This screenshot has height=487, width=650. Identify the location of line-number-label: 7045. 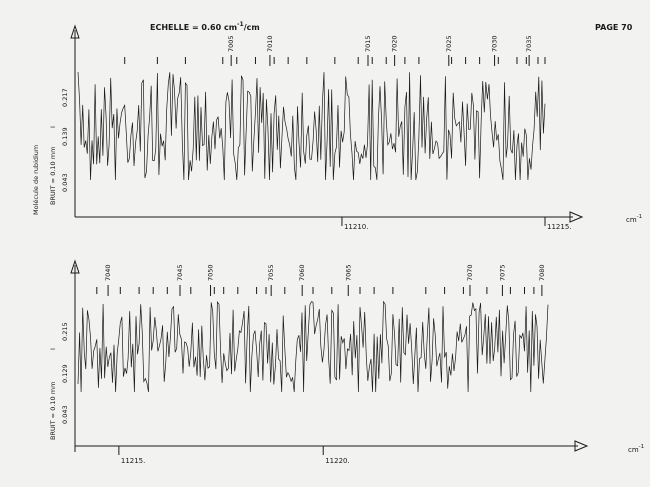
(180, 272).